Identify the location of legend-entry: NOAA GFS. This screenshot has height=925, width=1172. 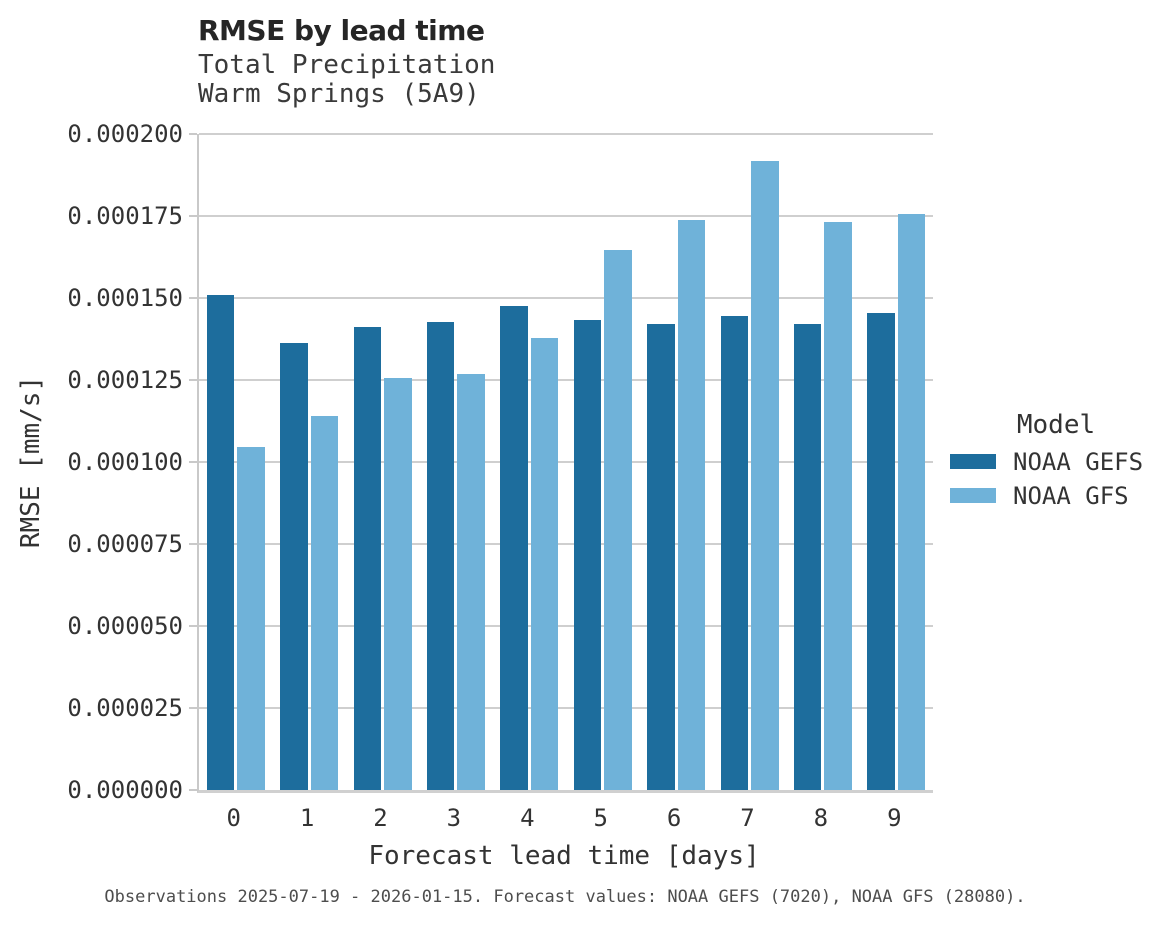
(1056, 496).